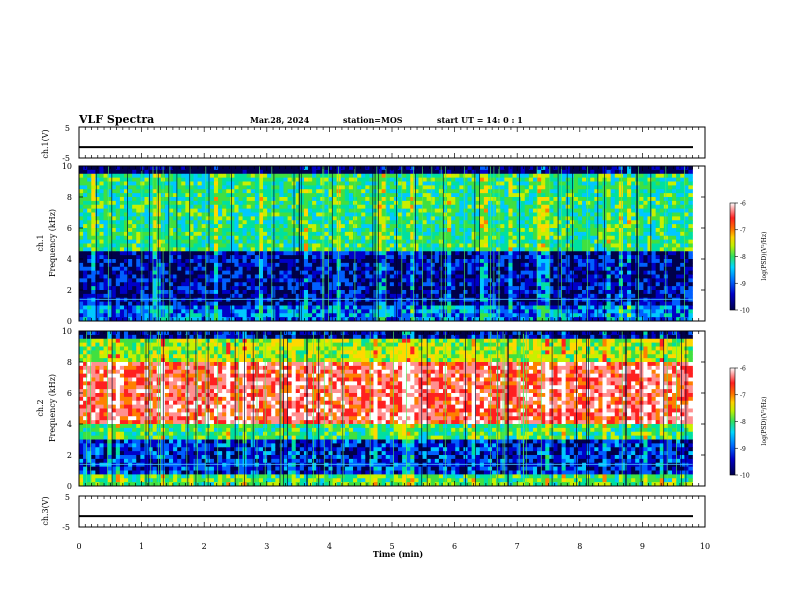 The image size is (792, 612). What do you see at coordinates (69, 362) in the screenshot?
I see `ch2-freq-tick-label: 8` at bounding box center [69, 362].